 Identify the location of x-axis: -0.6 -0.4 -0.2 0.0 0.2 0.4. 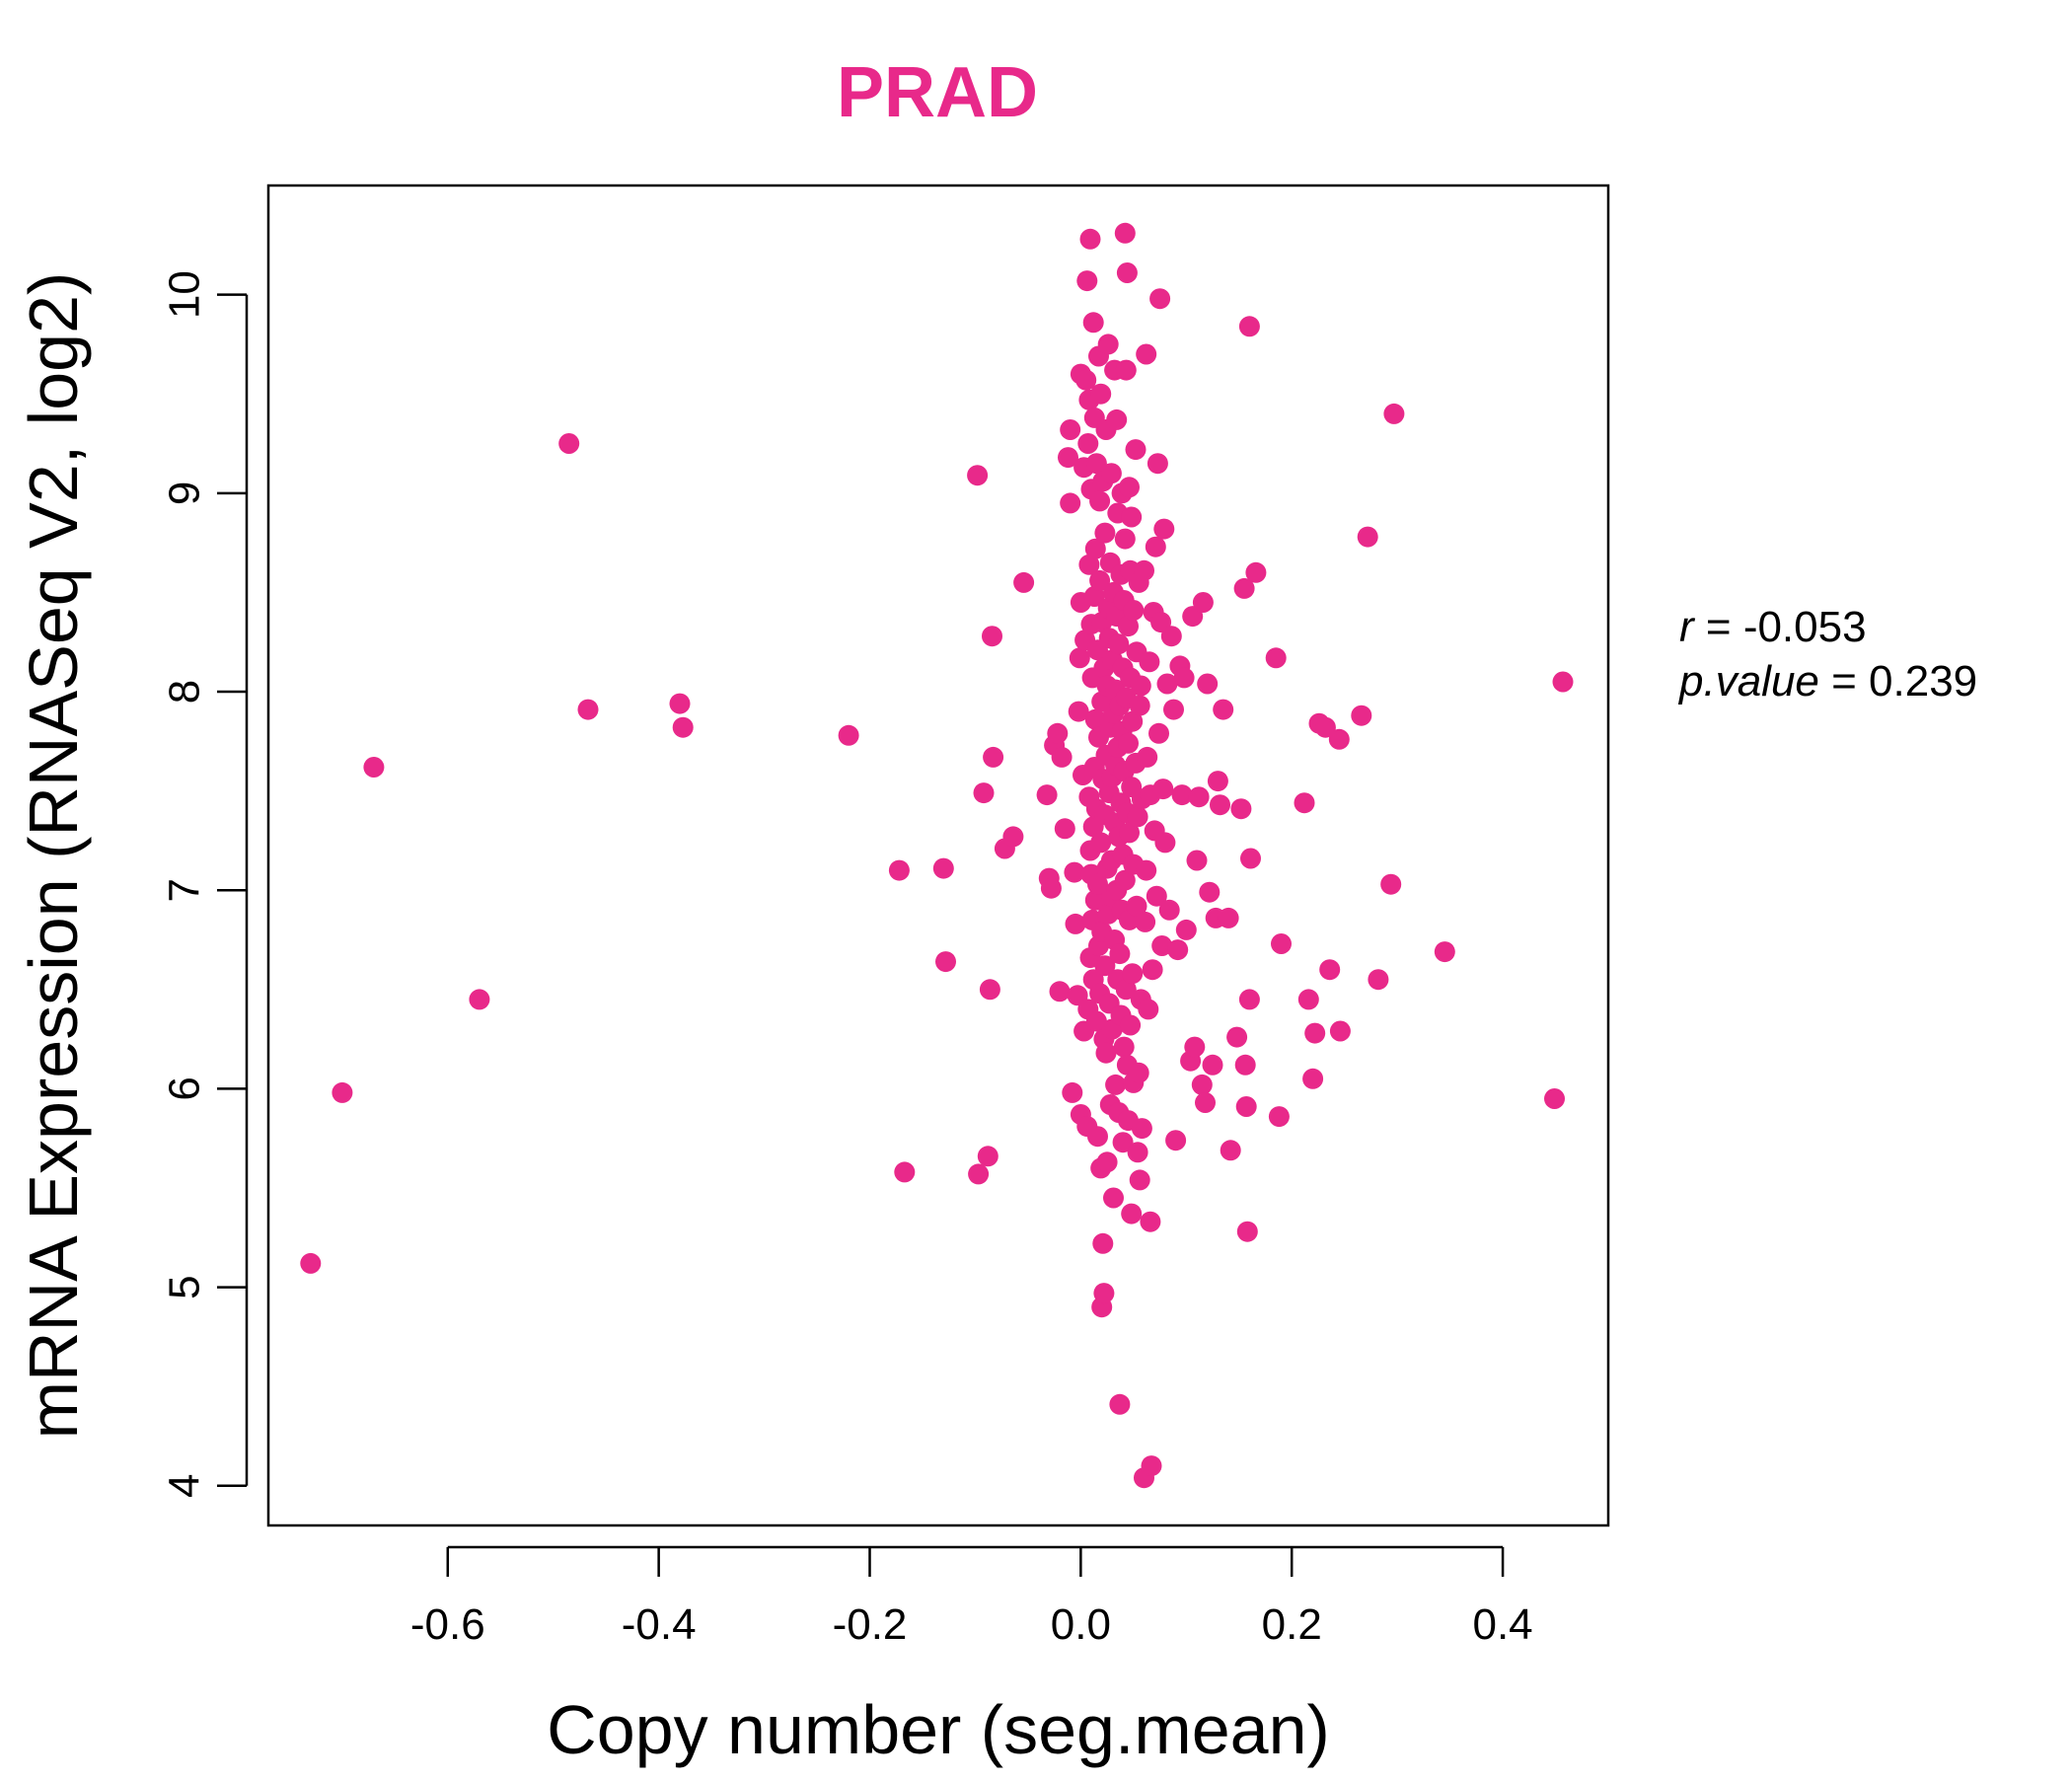
(972, 1597).